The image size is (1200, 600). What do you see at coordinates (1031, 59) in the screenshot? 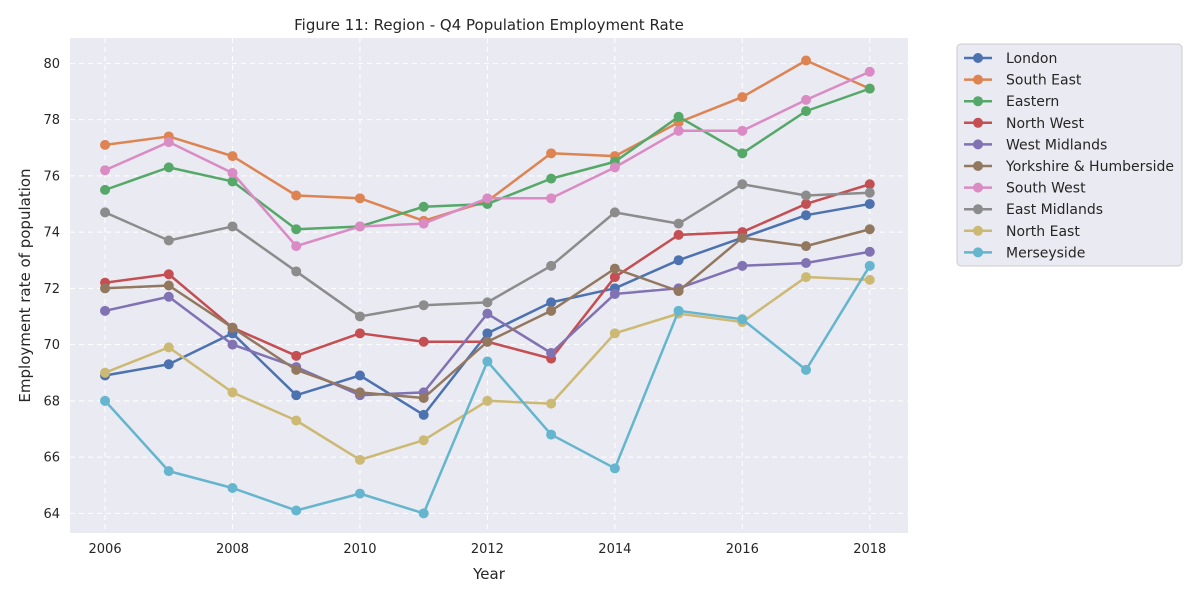
I see `legend-label: London` at bounding box center [1031, 59].